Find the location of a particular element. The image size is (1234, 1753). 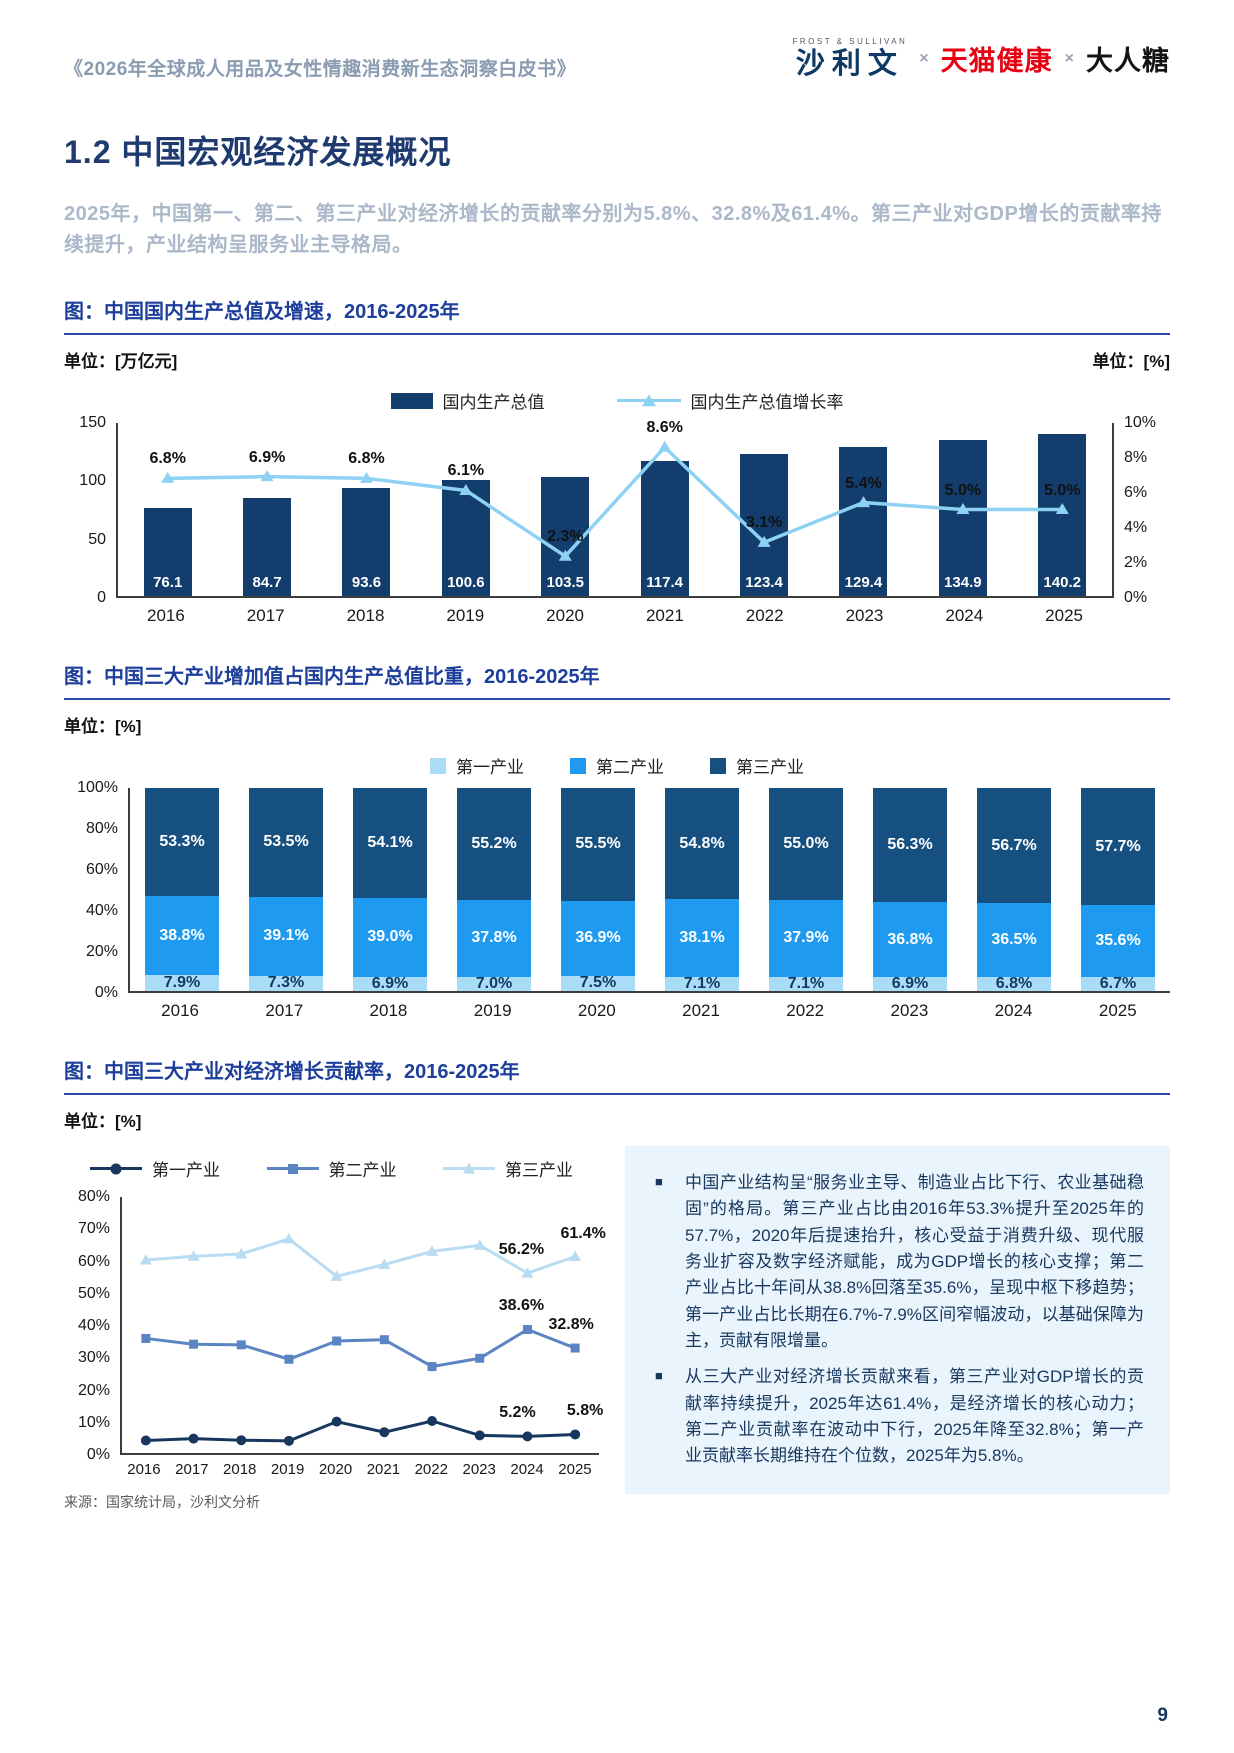

bar-value-label: 117.4 is located at coordinates (664, 582).